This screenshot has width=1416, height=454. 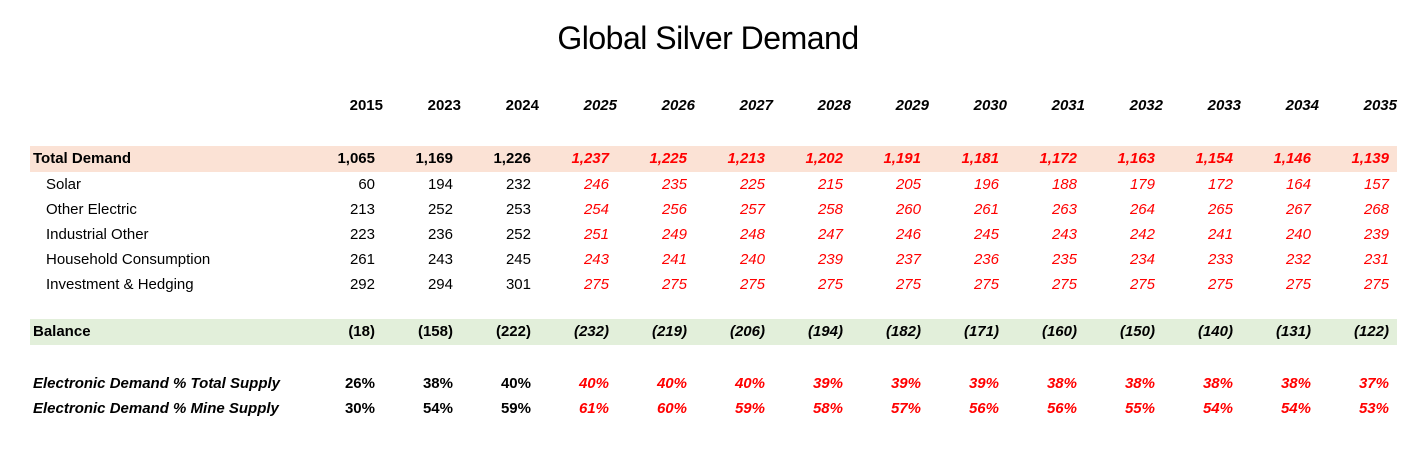 I want to click on cell-other-electric-2033: 265, so click(x=1220, y=209).